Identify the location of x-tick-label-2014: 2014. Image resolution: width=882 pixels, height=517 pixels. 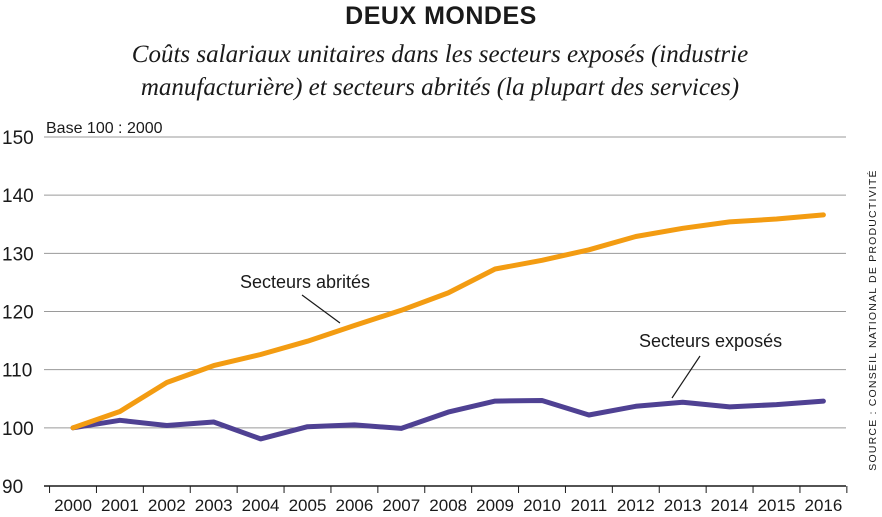
(730, 505).